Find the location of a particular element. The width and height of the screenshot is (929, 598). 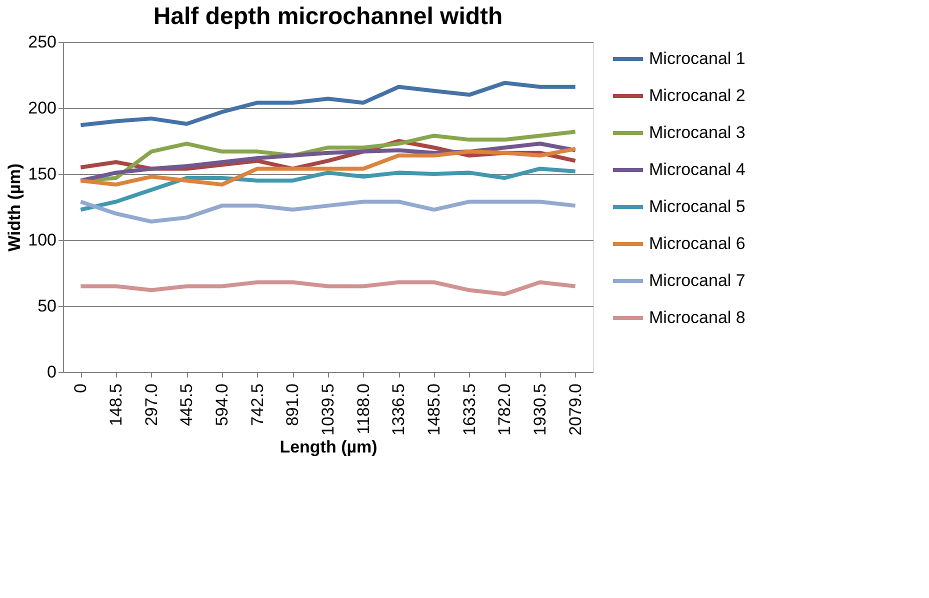

x-tick-label: 148.5 is located at coordinates (116, 405).